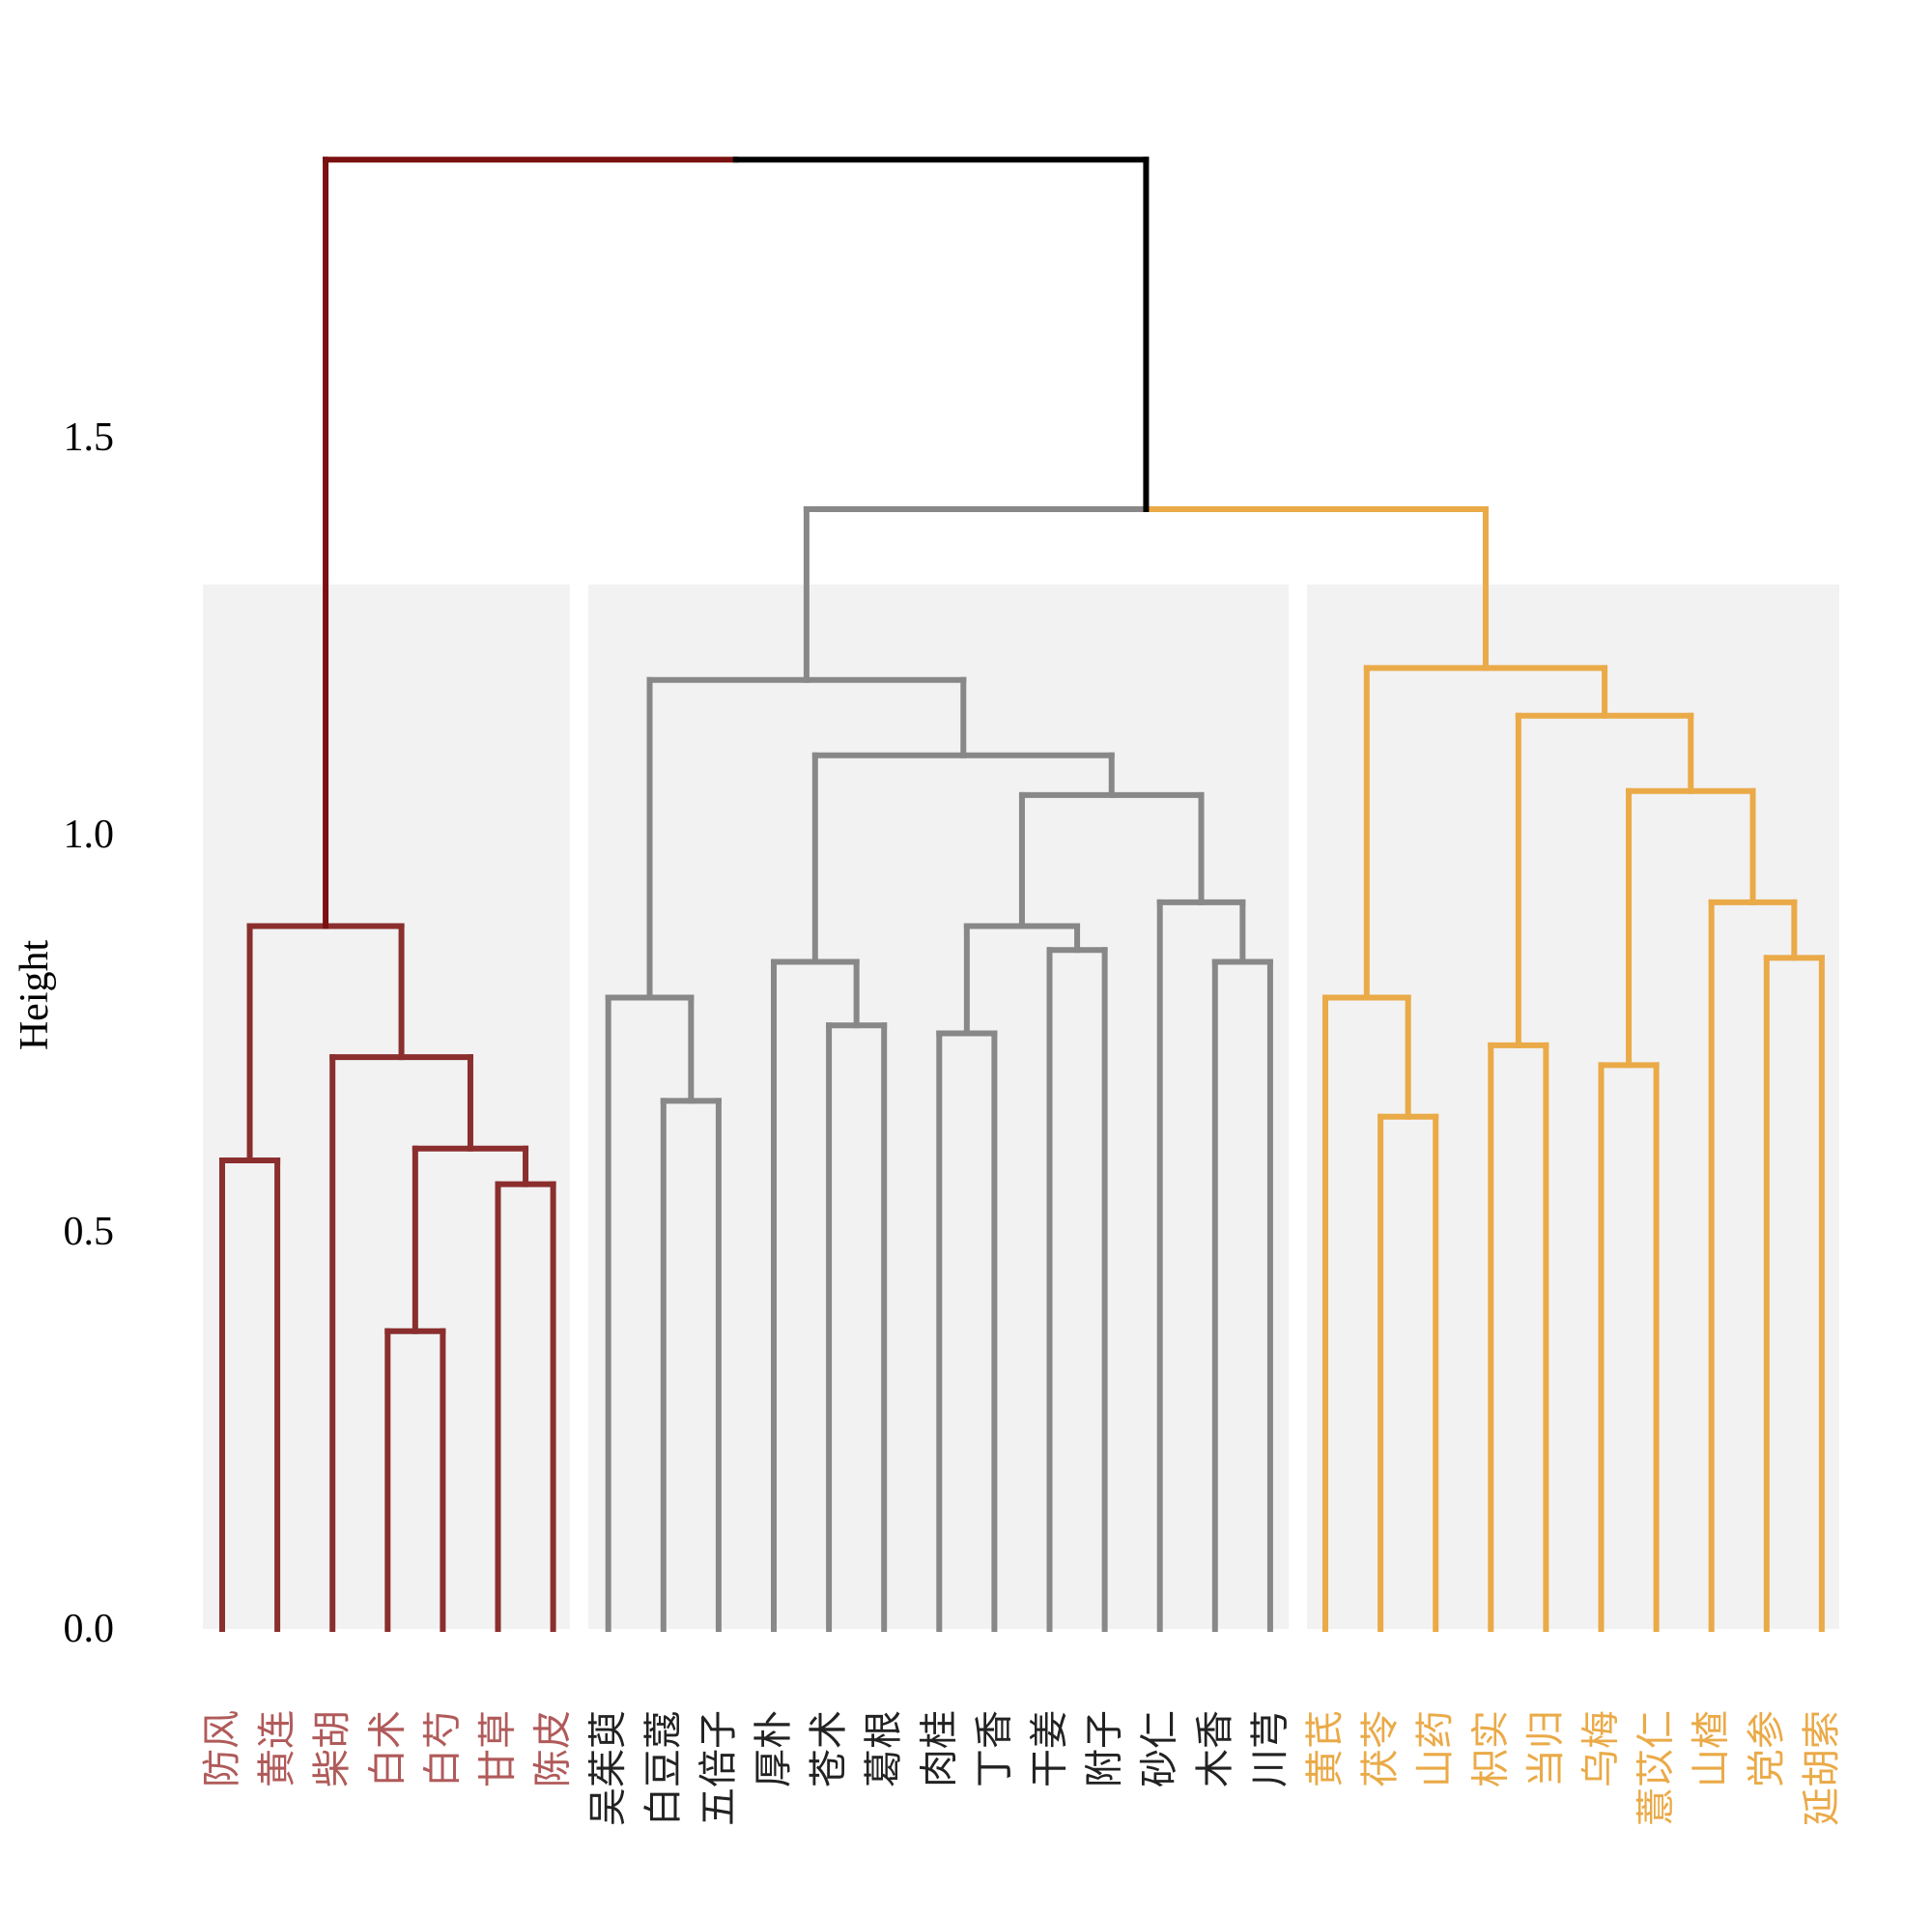 This screenshot has height=1915, width=1932. I want to click on leaf-label: 吴茱萸, so click(608, 1768).